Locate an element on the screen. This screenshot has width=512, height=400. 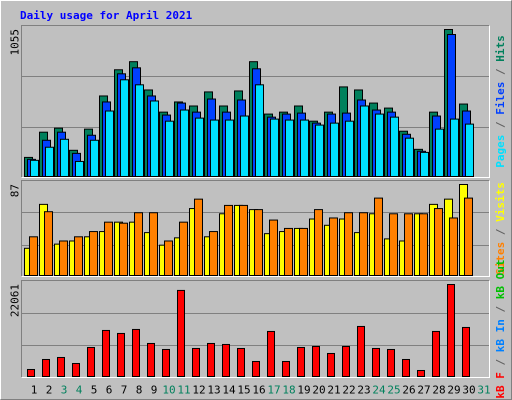
x-tick-label: 7 is located at coordinates (124, 390).